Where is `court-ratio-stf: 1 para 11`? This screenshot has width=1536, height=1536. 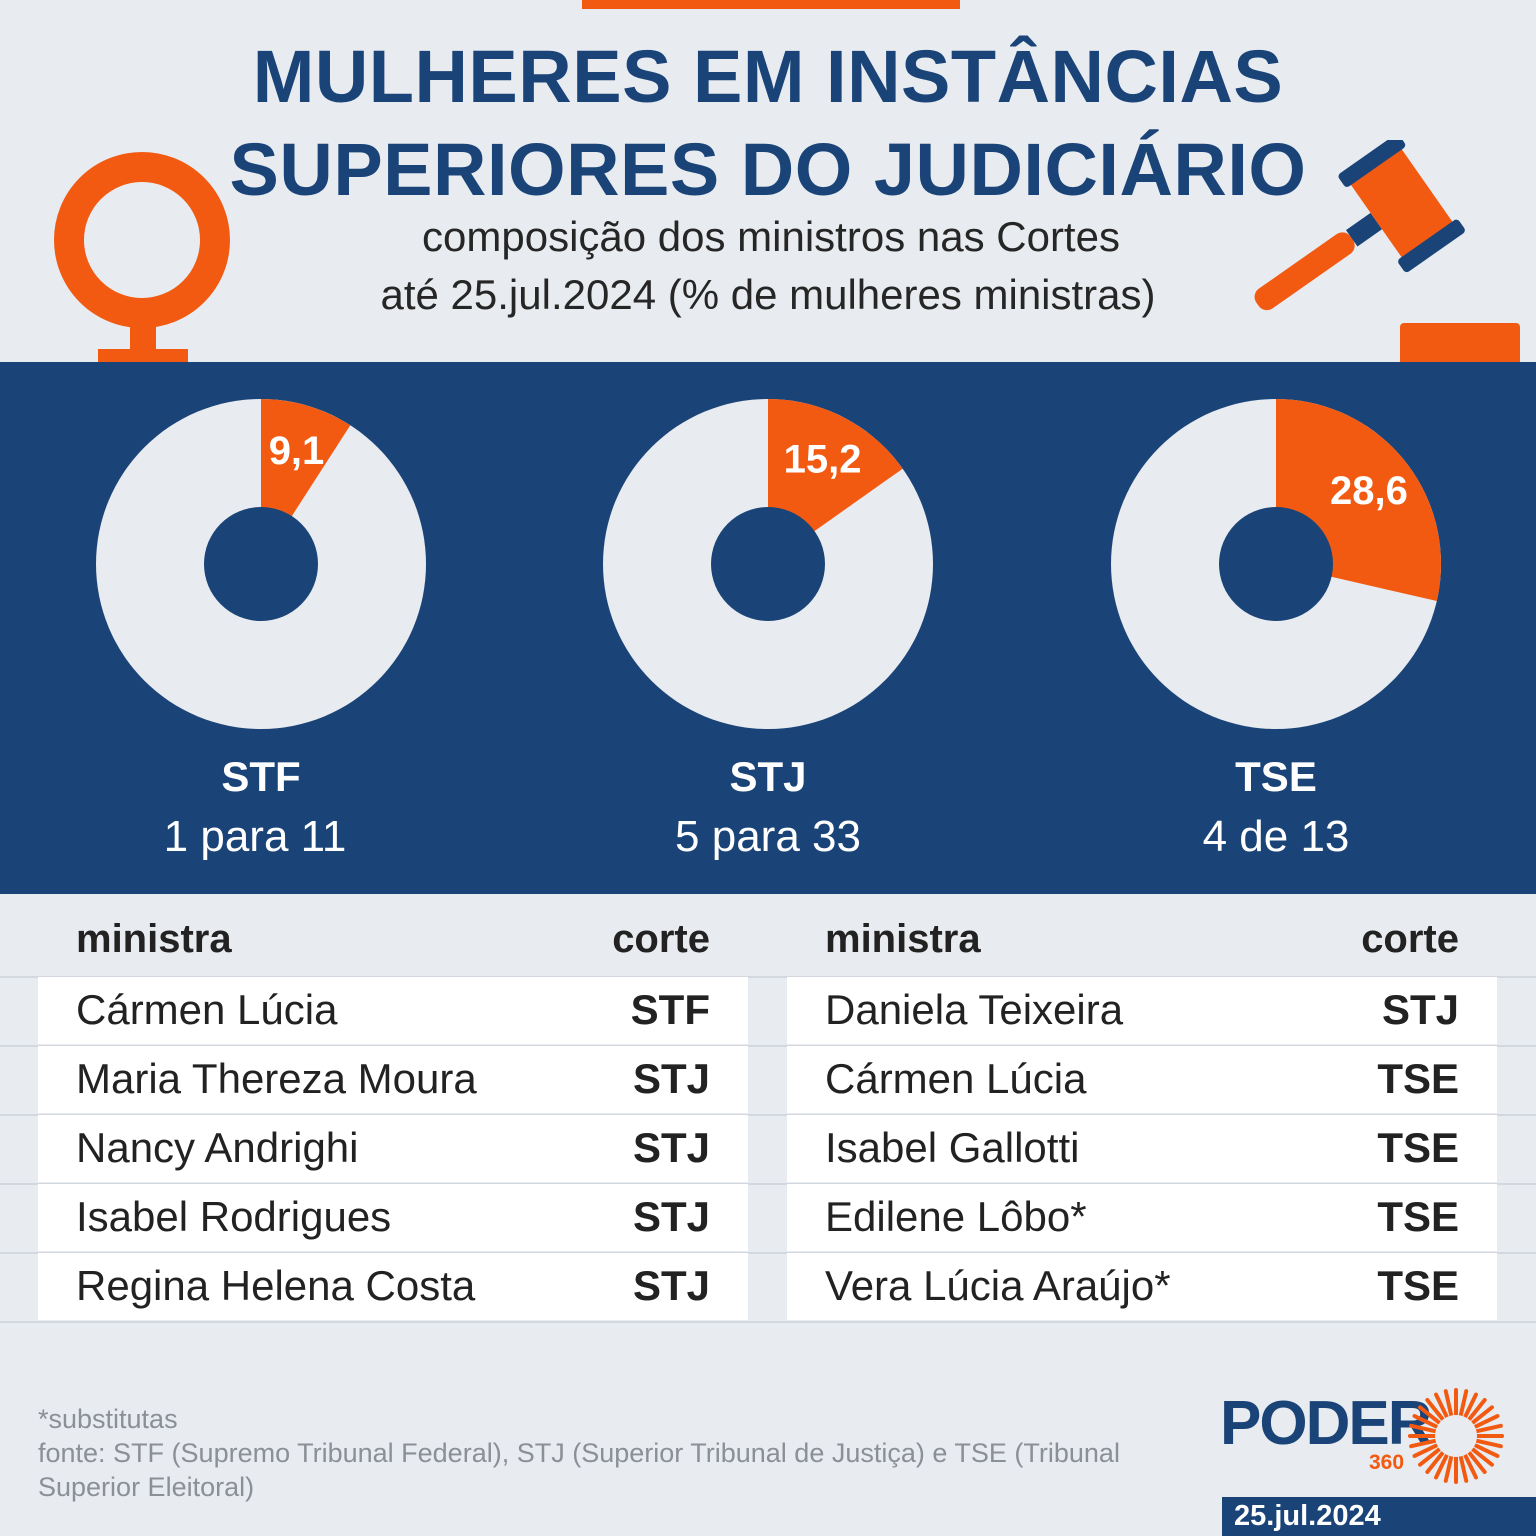 court-ratio-stf: 1 para 11 is located at coordinates (255, 836).